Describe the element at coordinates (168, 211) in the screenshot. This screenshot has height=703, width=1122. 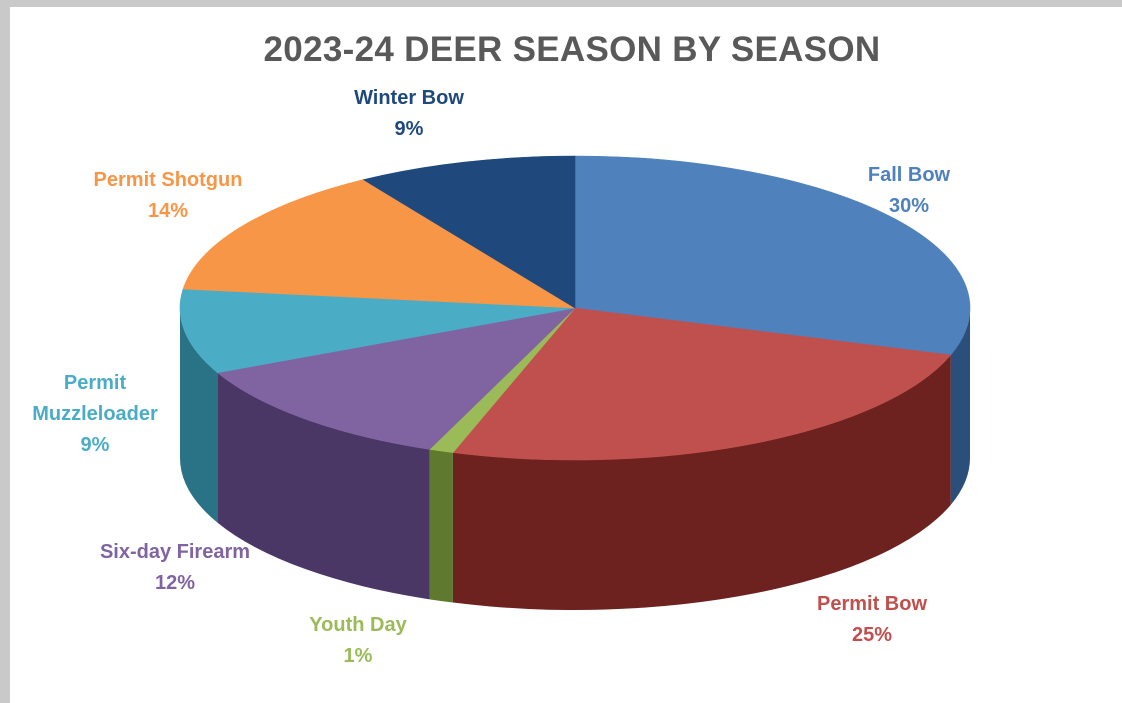
I see `slice-label-line: 14%` at that location.